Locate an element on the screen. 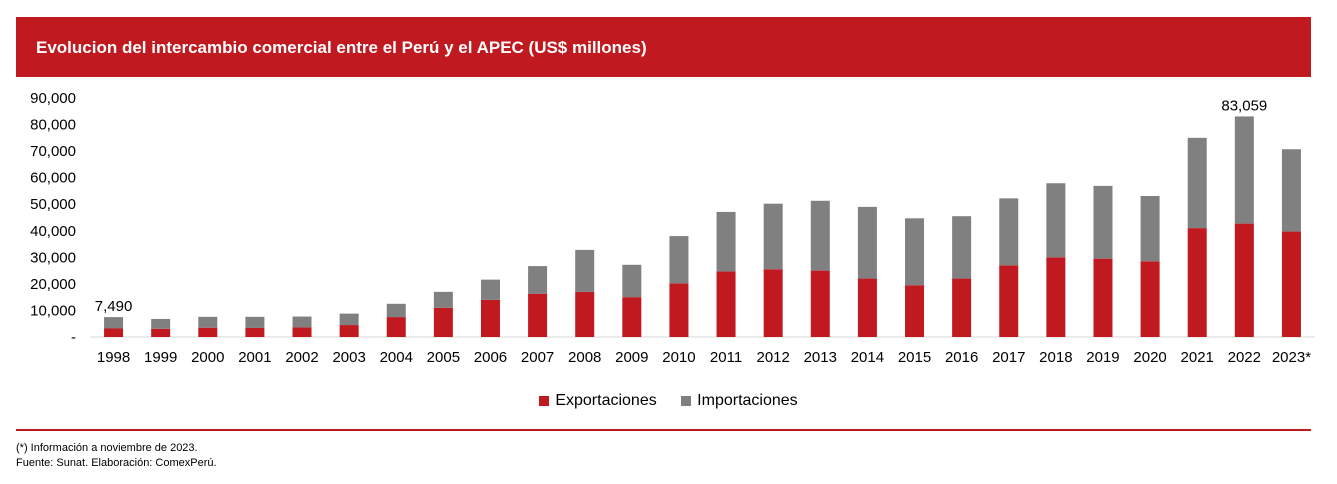 The image size is (1337, 484). legend-swatch-exportaciones is located at coordinates (544, 401).